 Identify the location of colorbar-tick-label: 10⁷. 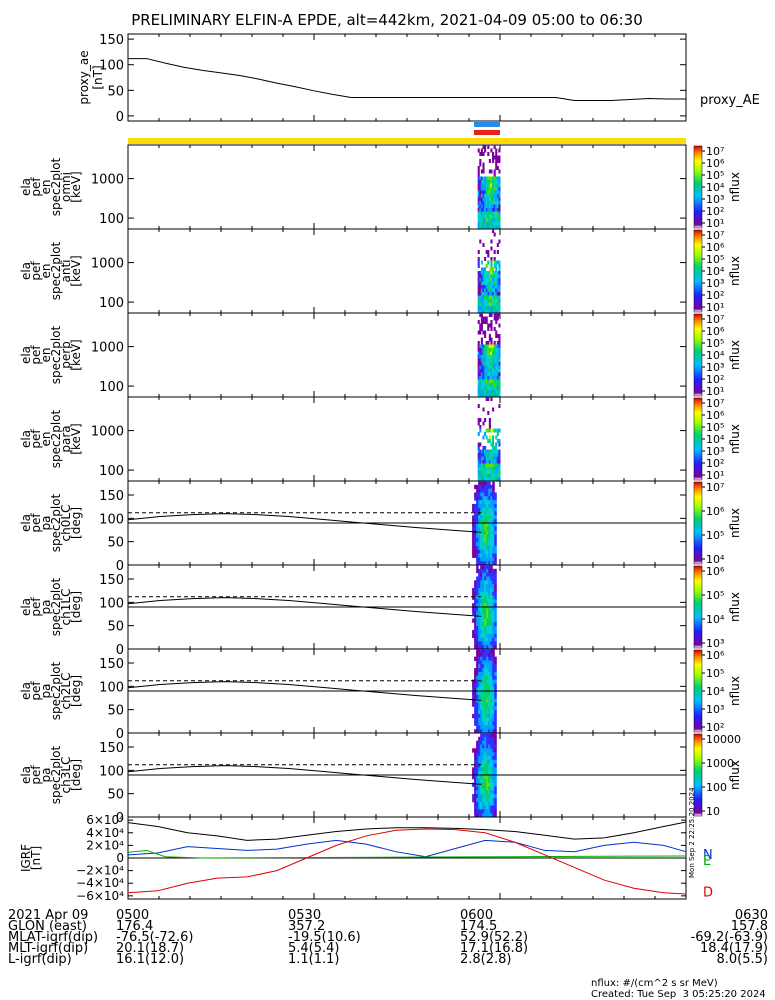
(715, 319).